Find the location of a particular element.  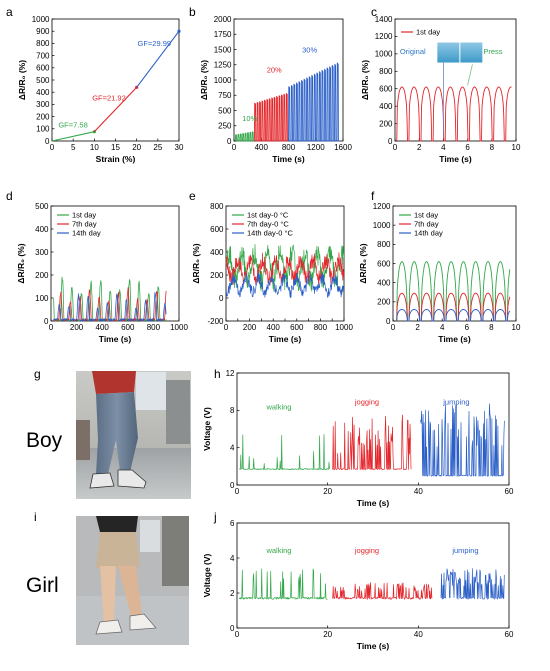

inset-photo-original is located at coordinates (448, 52).